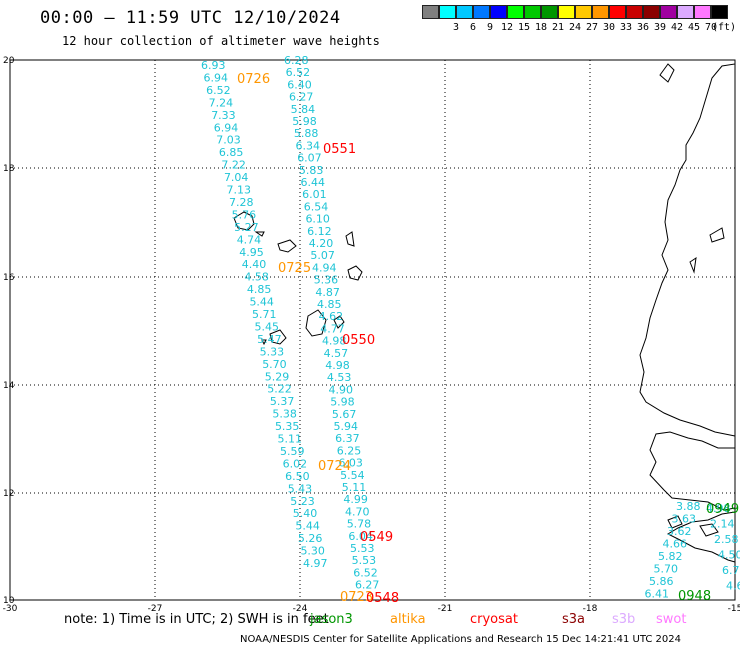  Describe the element at coordinates (256, 277) in the screenshot. I see `wave-height-label: 4.58` at that location.